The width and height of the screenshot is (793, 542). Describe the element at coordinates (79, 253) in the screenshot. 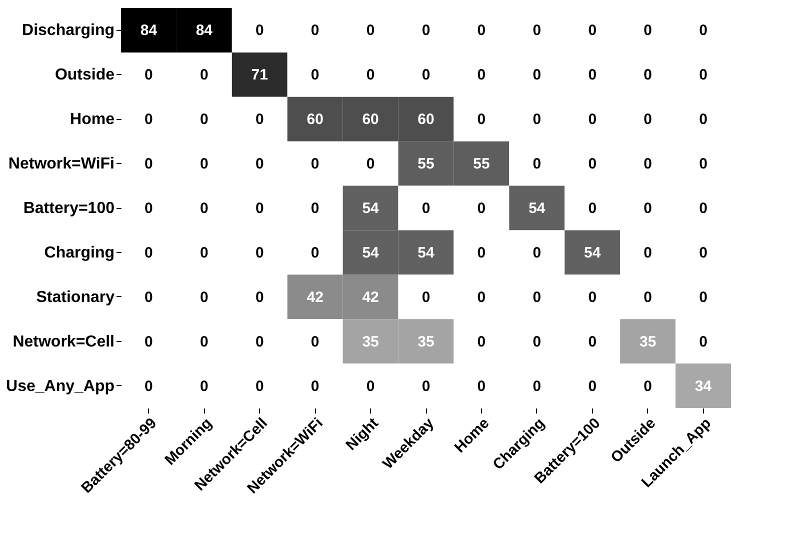

I see `y-tick-label: Charging` at that location.